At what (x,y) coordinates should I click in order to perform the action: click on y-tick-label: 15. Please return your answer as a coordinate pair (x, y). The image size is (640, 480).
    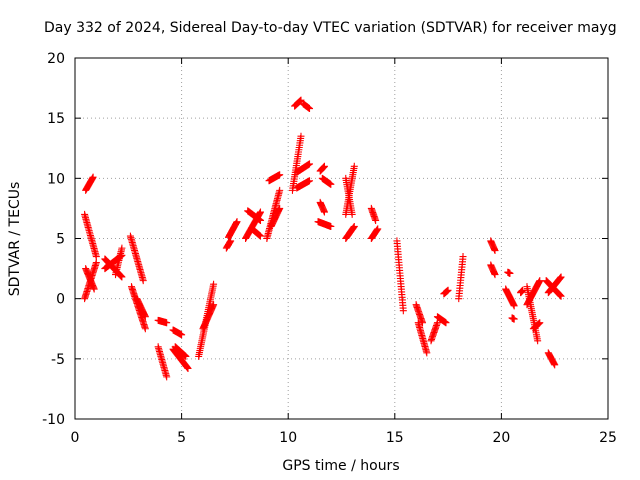
    Looking at the image, I should click on (56, 119).